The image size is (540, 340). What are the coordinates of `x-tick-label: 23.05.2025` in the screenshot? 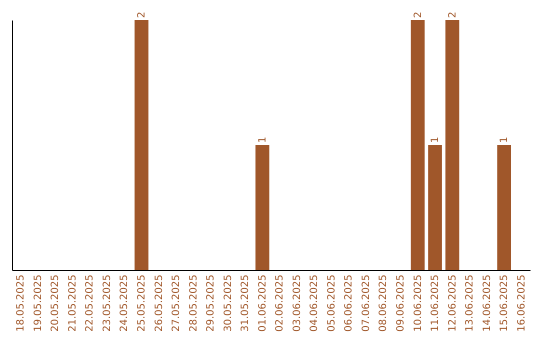 It's located at (107, 303).